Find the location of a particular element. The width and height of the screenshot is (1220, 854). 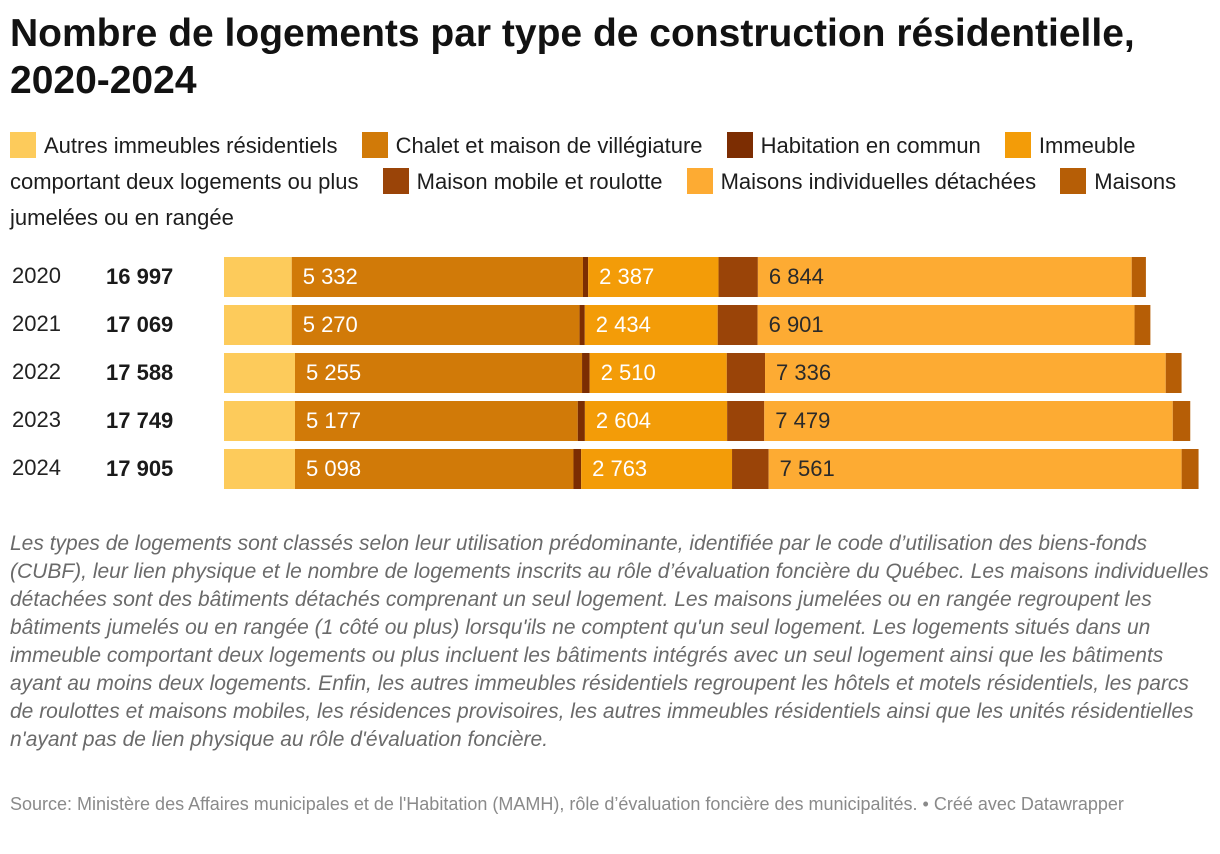

legend-item: Autres immeubles résidentiels is located at coordinates (174, 145).